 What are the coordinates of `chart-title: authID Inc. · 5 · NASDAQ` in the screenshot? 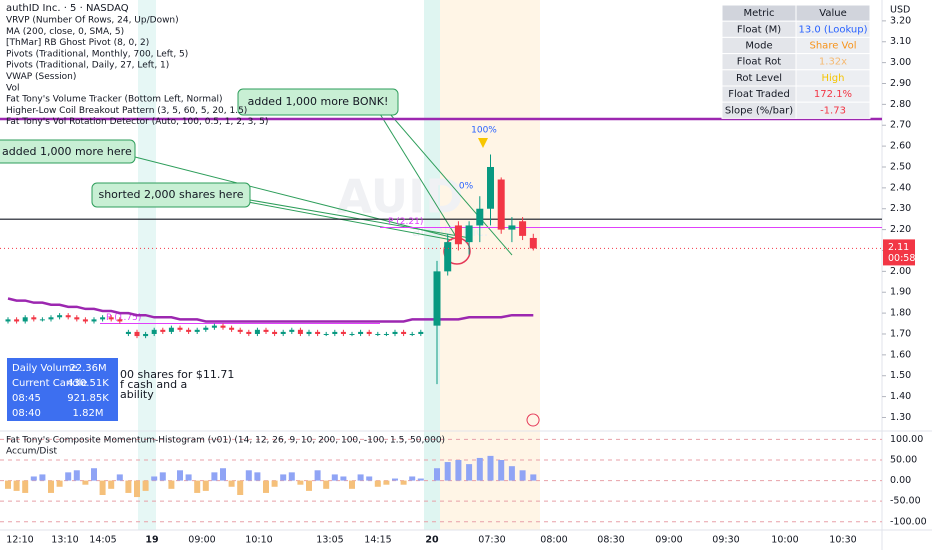 It's located at (67, 8).